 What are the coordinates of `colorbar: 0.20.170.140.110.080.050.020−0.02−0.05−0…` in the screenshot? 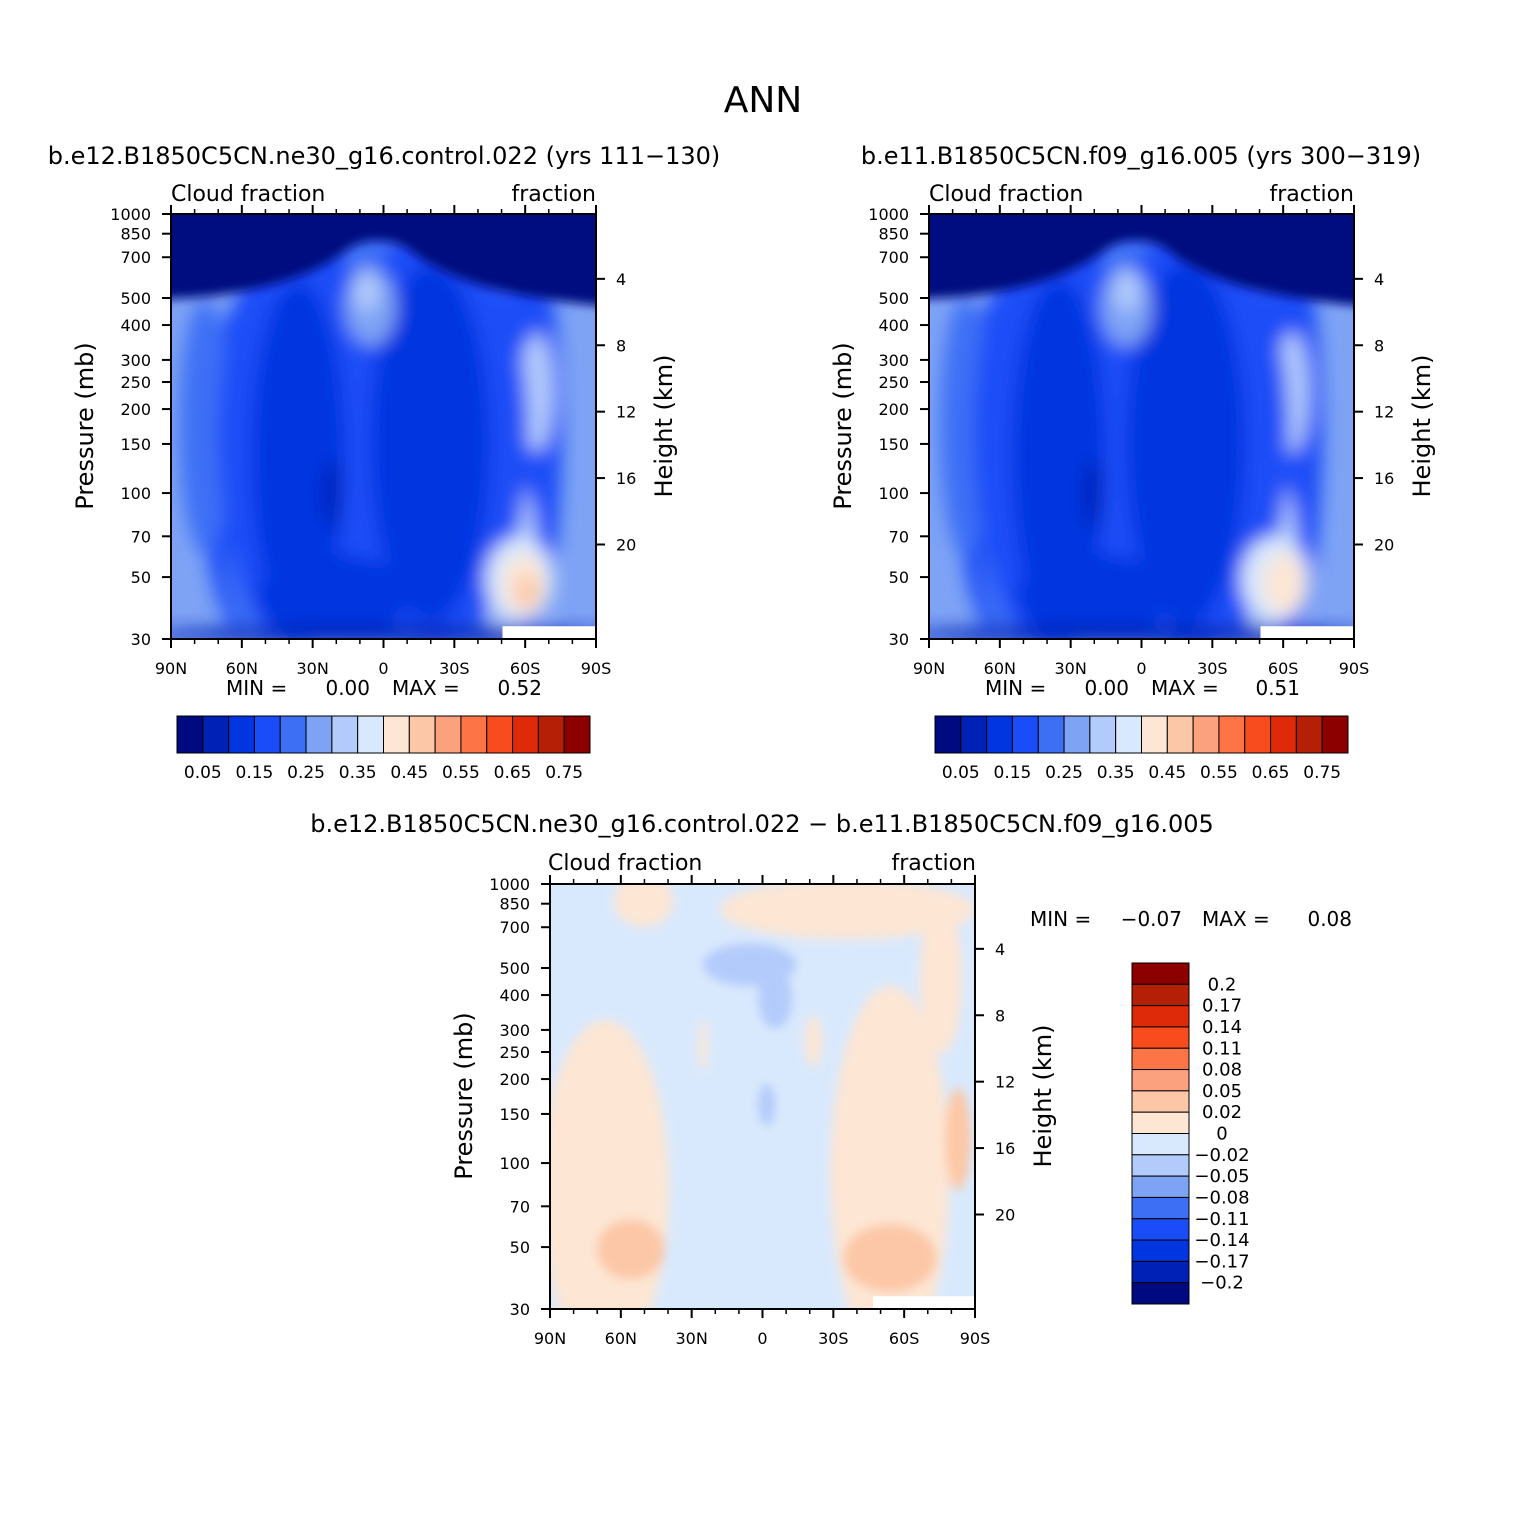 It's located at (1190, 1133).